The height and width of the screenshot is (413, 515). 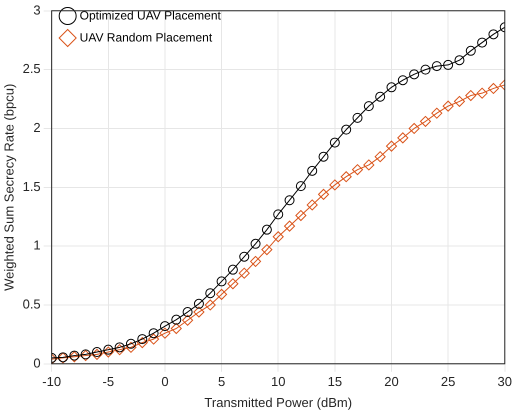 What do you see at coordinates (222, 382) in the screenshot?
I see `x-tick-label: 5` at bounding box center [222, 382].